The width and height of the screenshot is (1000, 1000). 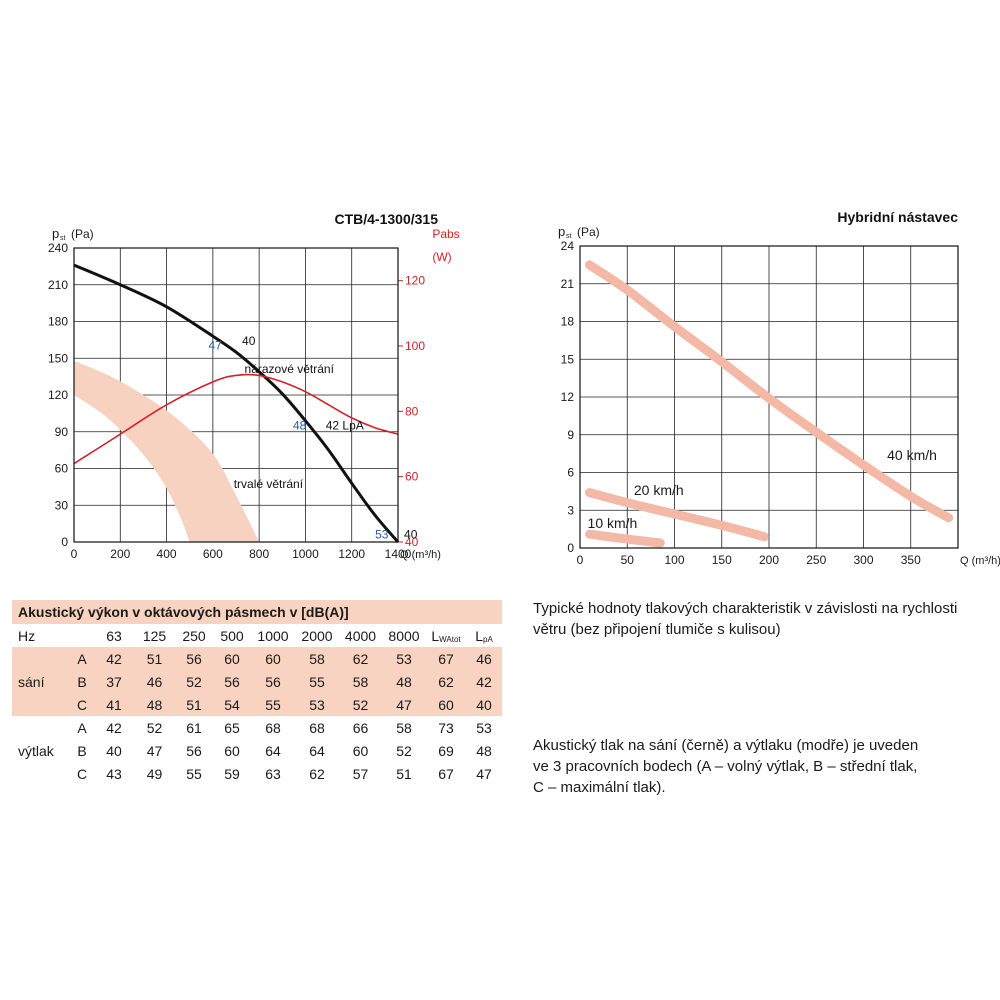 I want to click on wind-curve, so click(x=625, y=538).